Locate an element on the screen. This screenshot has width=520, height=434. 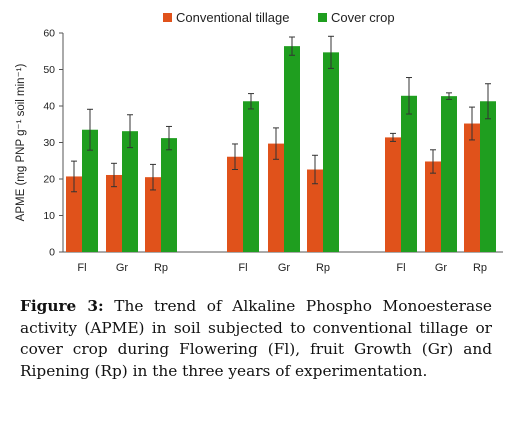
y-tick-label: 40 is located at coordinates (49, 107).